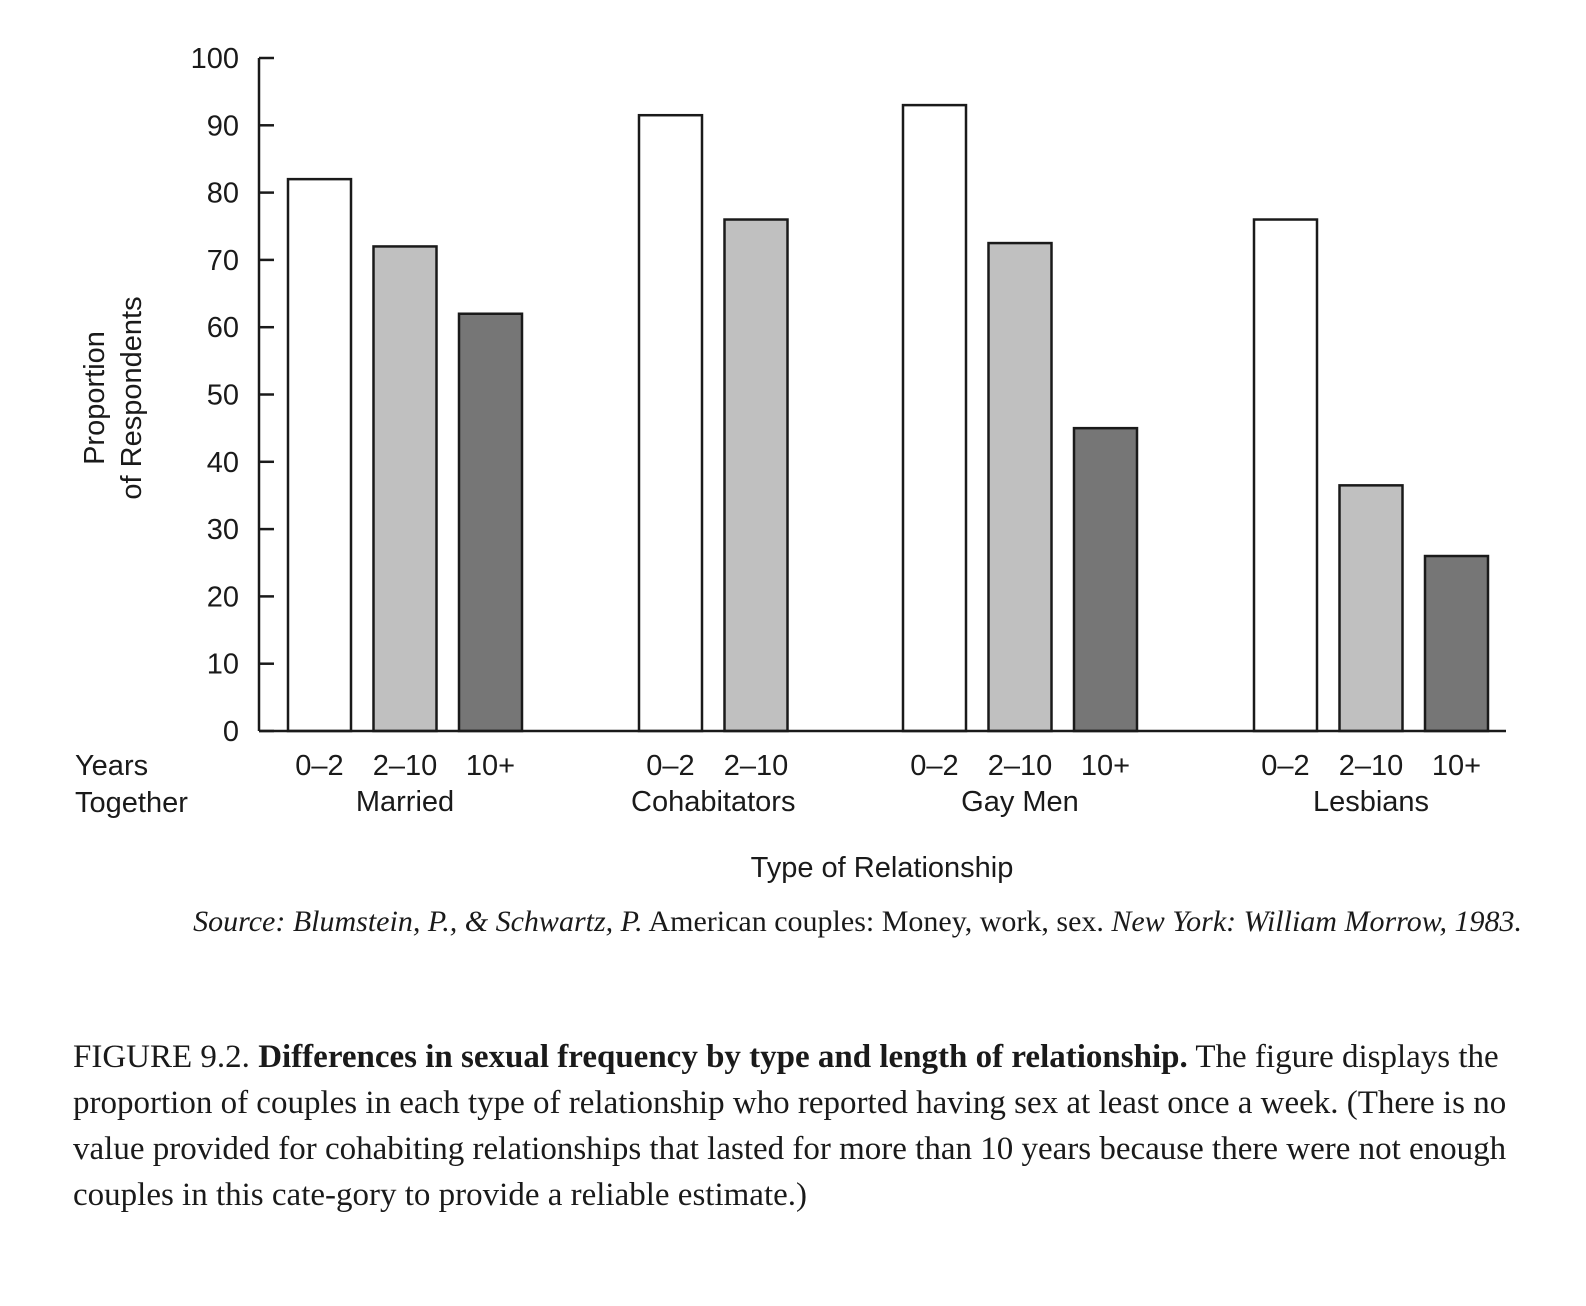 This screenshot has width=1586, height=1306. Describe the element at coordinates (418, 921) in the screenshot. I see `source-authors: Source: Blumstein, P., & Schwartz, P.` at that location.